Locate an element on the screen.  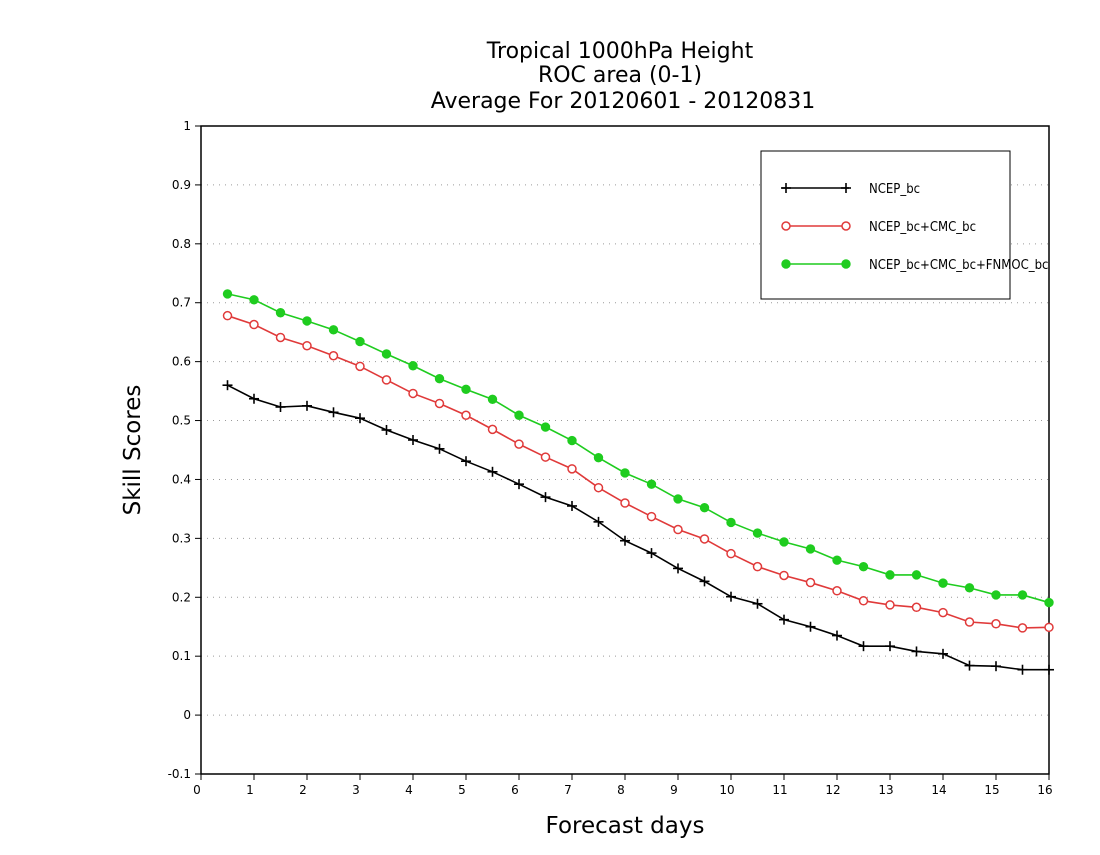
y-tick-label: -0.1 is located at coordinates (179, 774).